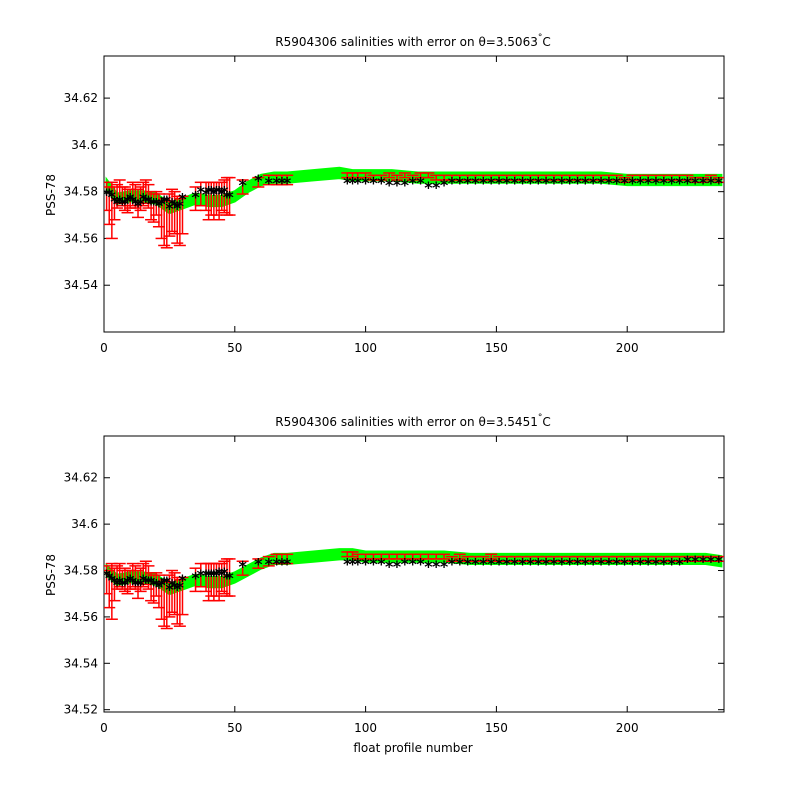 This screenshot has height=800, width=800. I want to click on x-tick-label: 100, so click(365, 348).